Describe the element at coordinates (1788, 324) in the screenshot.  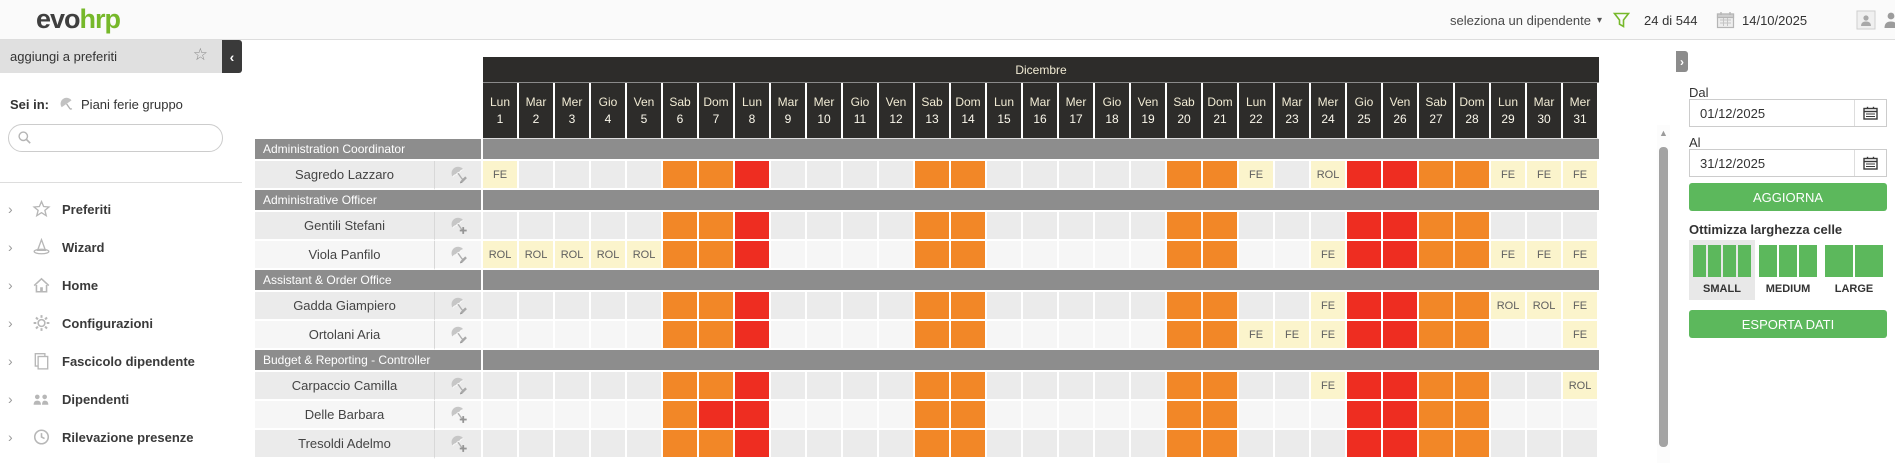
I see `esporta-dati-button: ESPORTA DATI` at that location.